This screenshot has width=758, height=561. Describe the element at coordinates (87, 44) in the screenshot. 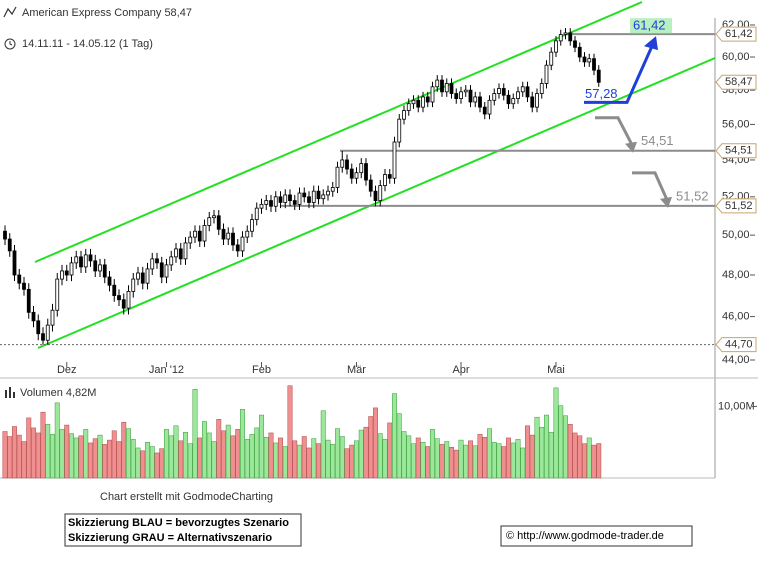

I see `chart-subtitle: 14.11.11 - 14.05.12 (1 Tag)` at that location.